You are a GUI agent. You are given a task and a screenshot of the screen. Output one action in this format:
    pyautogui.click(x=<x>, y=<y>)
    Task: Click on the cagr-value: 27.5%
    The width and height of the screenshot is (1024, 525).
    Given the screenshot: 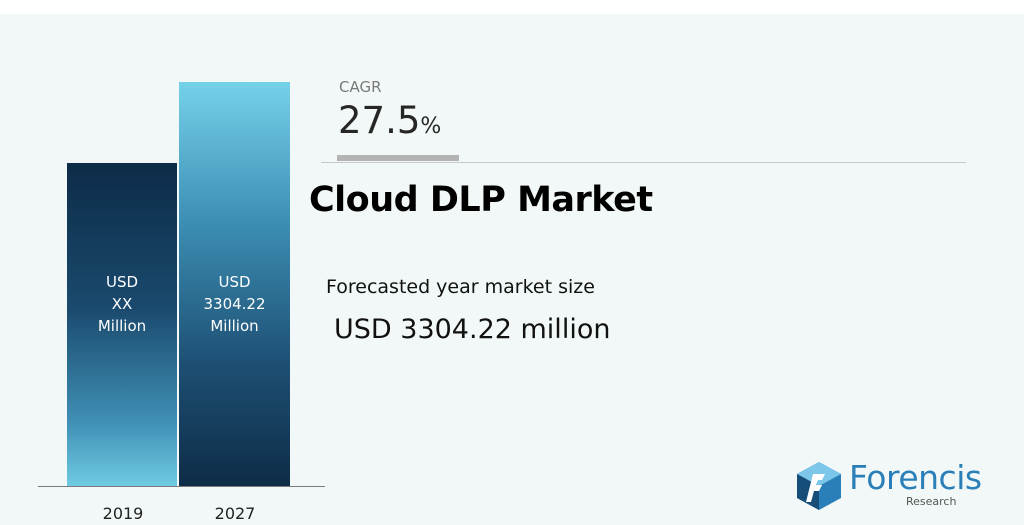 What is the action you would take?
    pyautogui.click(x=389, y=124)
    